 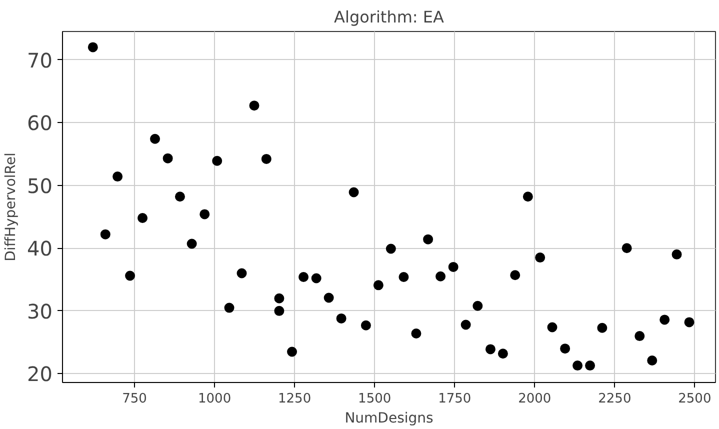 I want to click on x-tick-label: 1250, so click(x=295, y=399).